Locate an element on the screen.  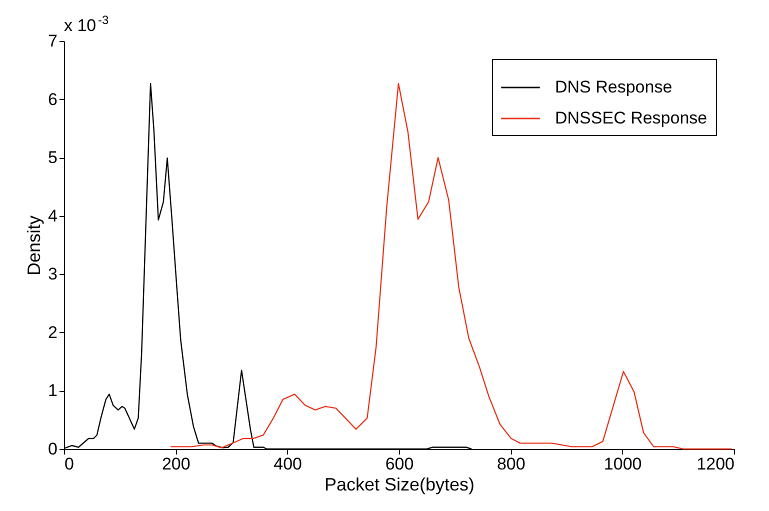
x-tick-label: 1200 is located at coordinates (715, 464).